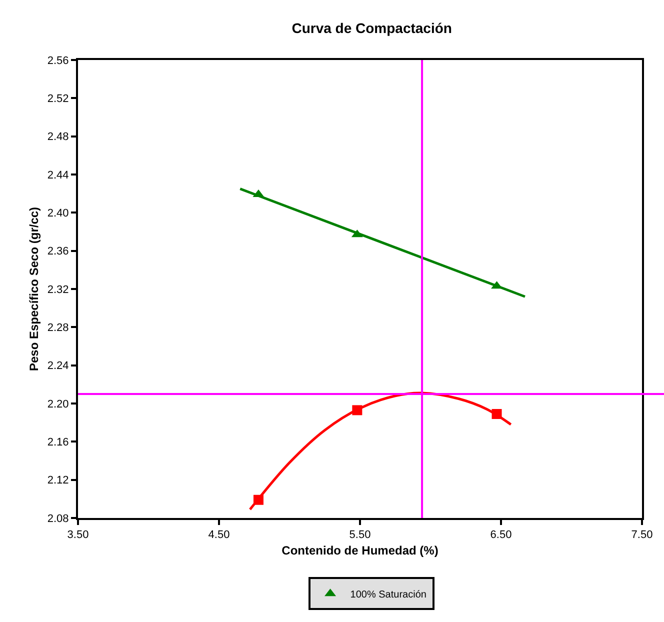 This screenshot has width=664, height=622. What do you see at coordinates (58, 175) in the screenshot?
I see `y-tick-label: 2.44` at bounding box center [58, 175].